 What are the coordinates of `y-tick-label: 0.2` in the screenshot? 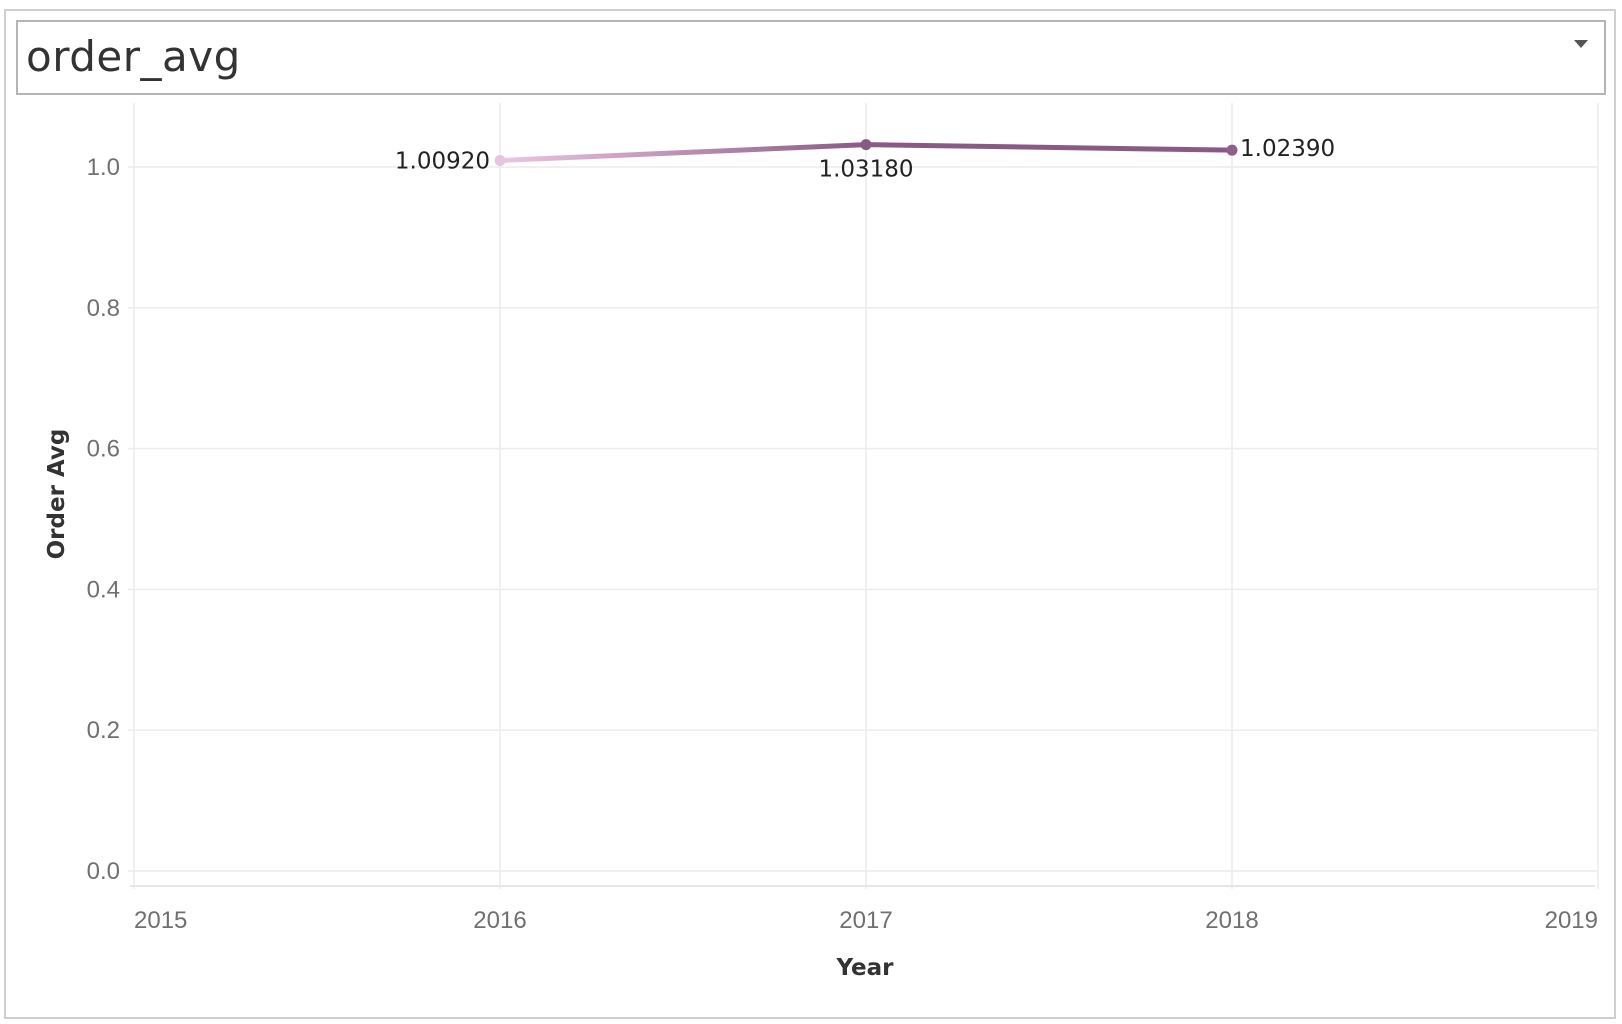 It's located at (103, 730).